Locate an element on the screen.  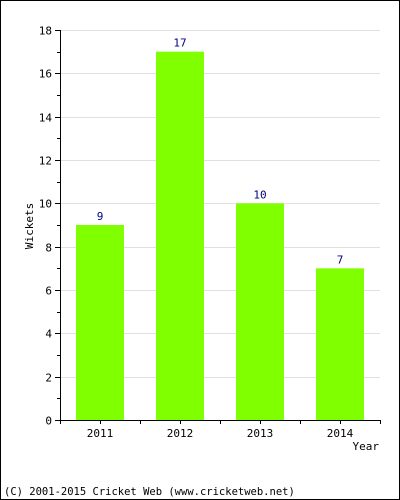
data-label-2011: 9 is located at coordinates (100, 216).